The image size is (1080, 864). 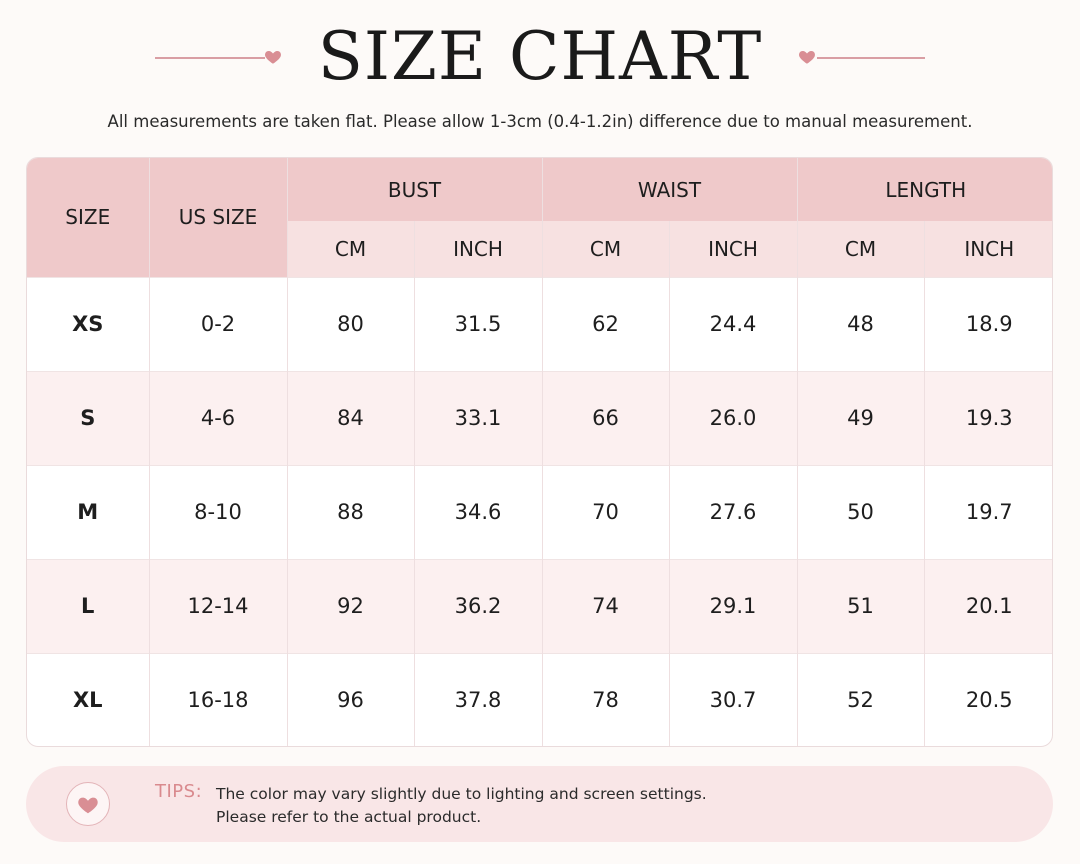 I want to click on bust-inch-cell: 31.5, so click(x=478, y=323).